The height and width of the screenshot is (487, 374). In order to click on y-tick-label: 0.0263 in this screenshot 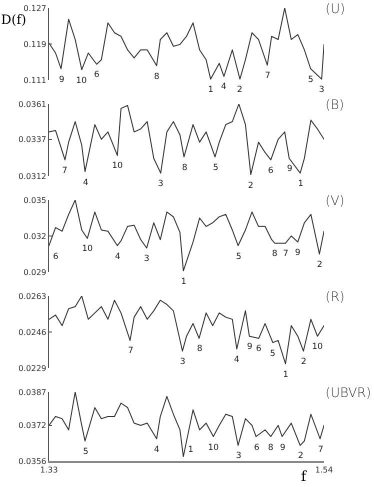, I will do `click(32, 296)`.